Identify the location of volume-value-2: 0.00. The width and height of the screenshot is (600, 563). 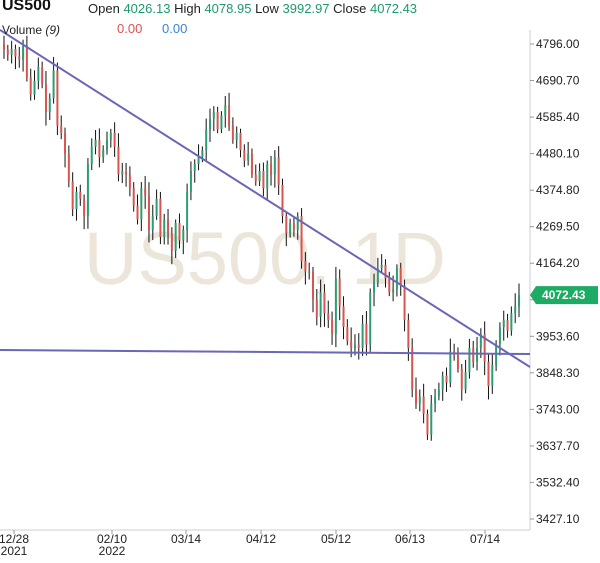
(175, 28).